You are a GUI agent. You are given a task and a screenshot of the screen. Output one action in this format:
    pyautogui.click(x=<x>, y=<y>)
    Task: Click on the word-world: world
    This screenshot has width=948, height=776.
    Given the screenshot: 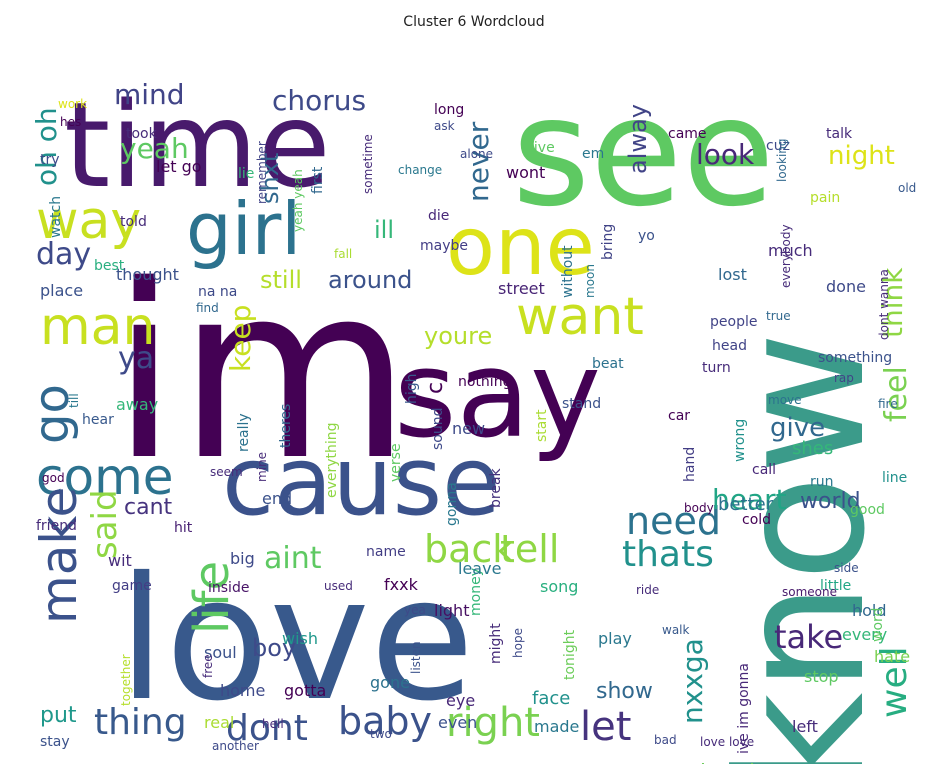 What is the action you would take?
    pyautogui.click(x=830, y=501)
    